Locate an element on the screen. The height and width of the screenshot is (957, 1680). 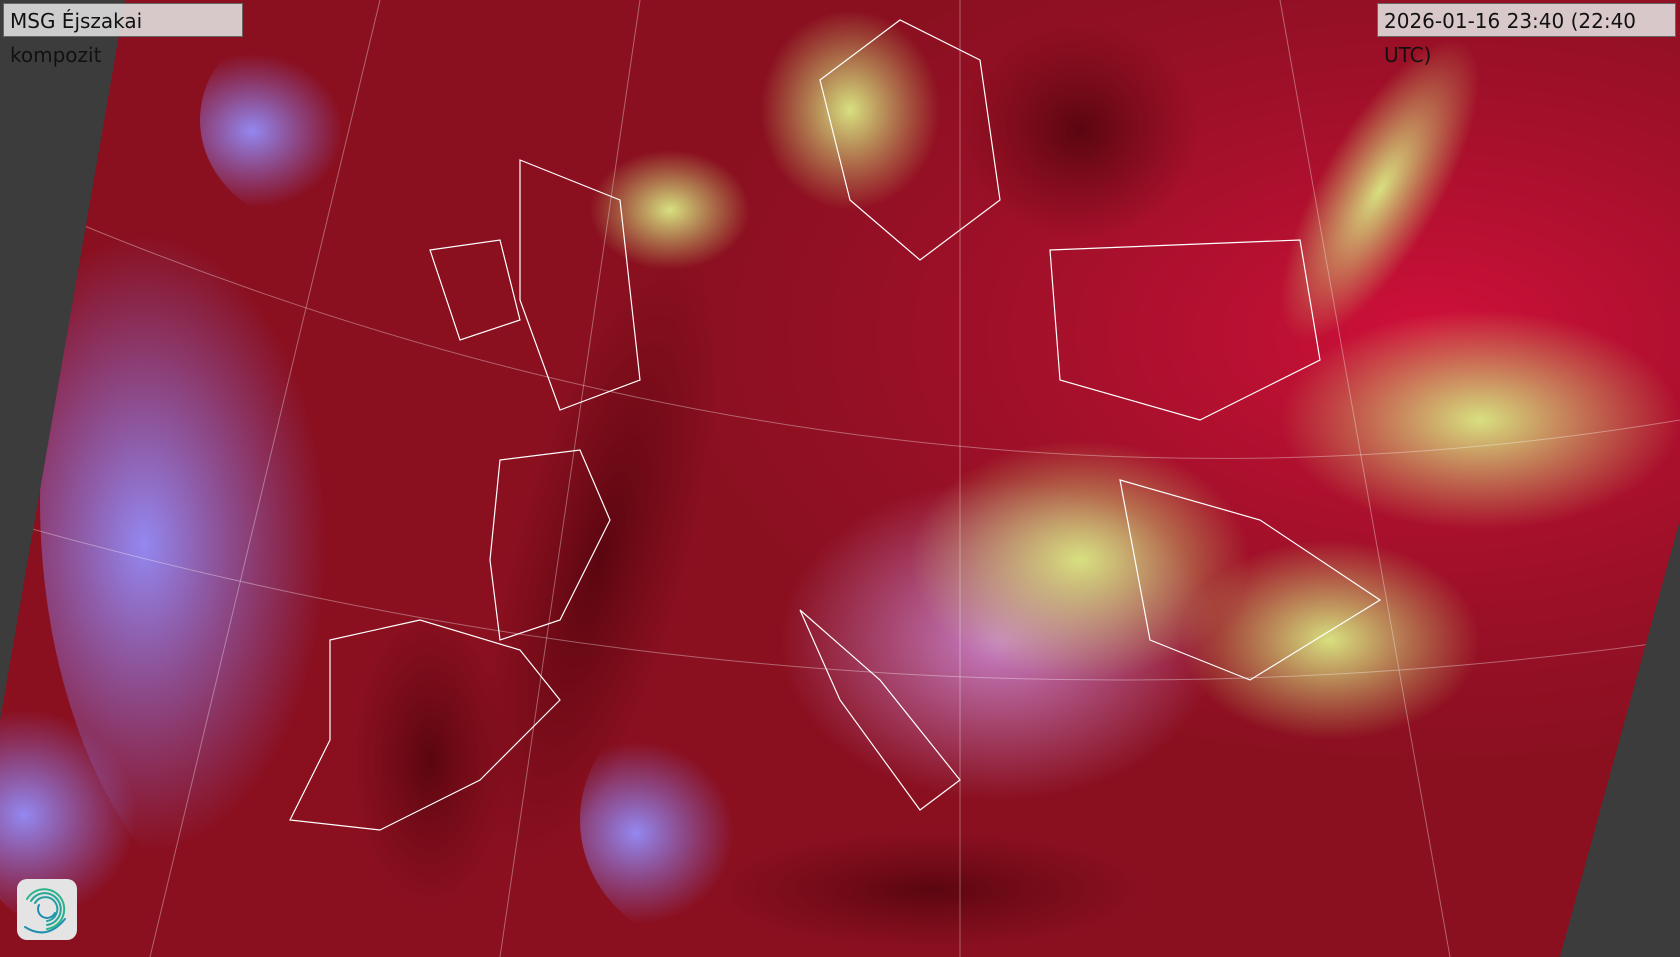
swirl-logo-icon is located at coordinates (47, 909).